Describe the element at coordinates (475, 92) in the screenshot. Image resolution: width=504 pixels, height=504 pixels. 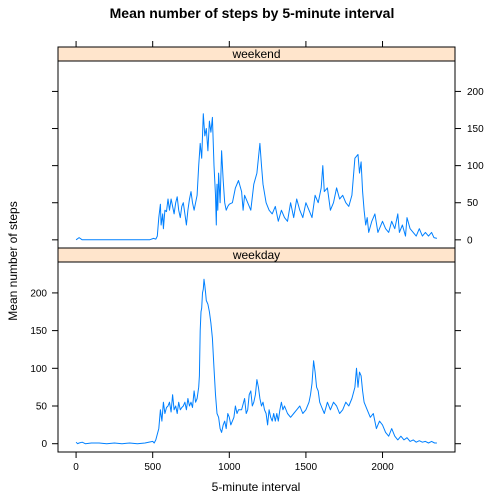
I see `y-tick-label-weekend-200: 200` at that location.